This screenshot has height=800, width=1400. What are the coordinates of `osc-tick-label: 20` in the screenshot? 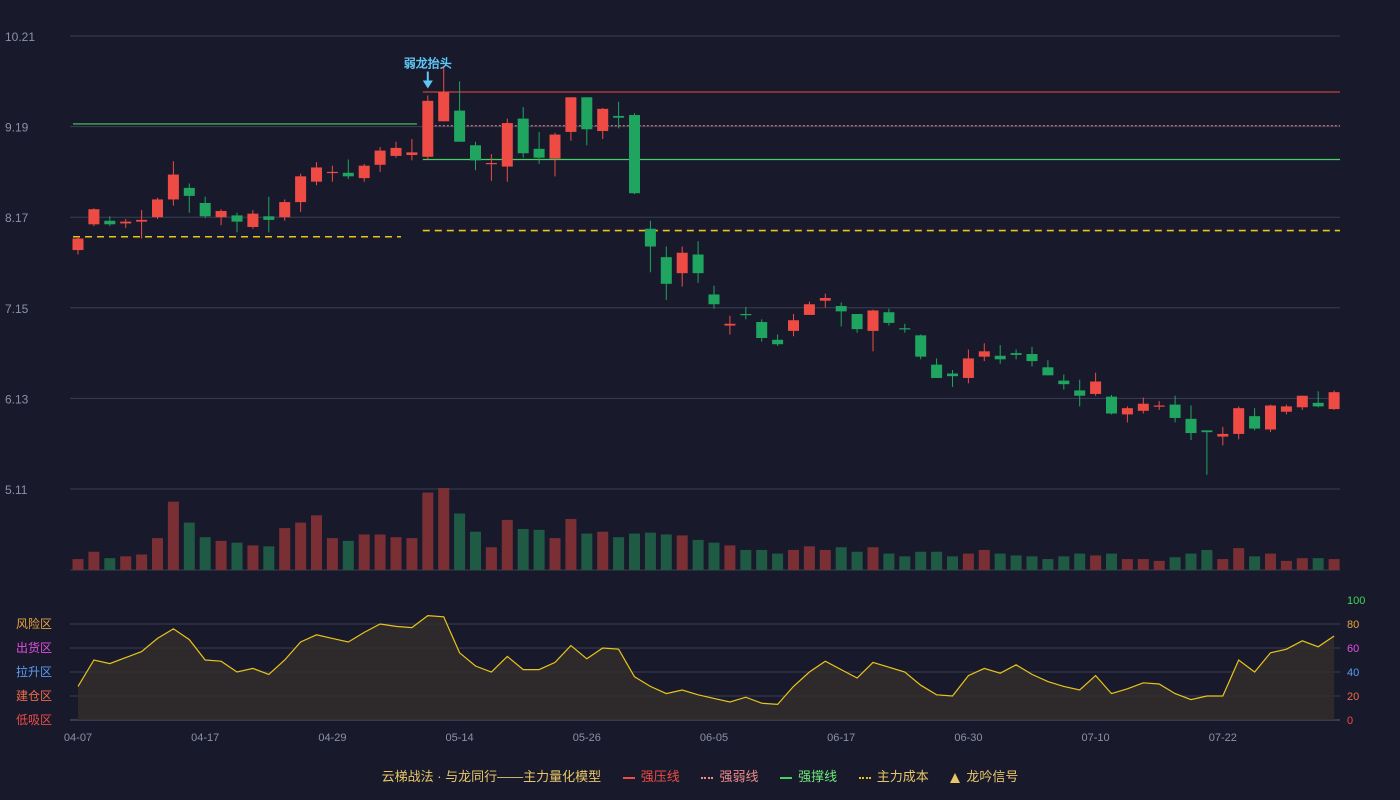 It's located at (1353, 697).